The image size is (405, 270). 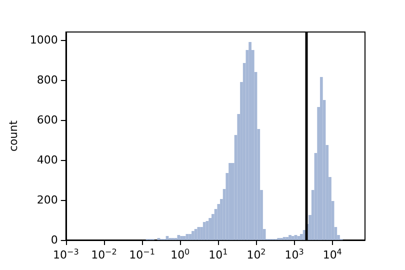 I want to click on y-tick-label: 1000, so click(x=44, y=40).